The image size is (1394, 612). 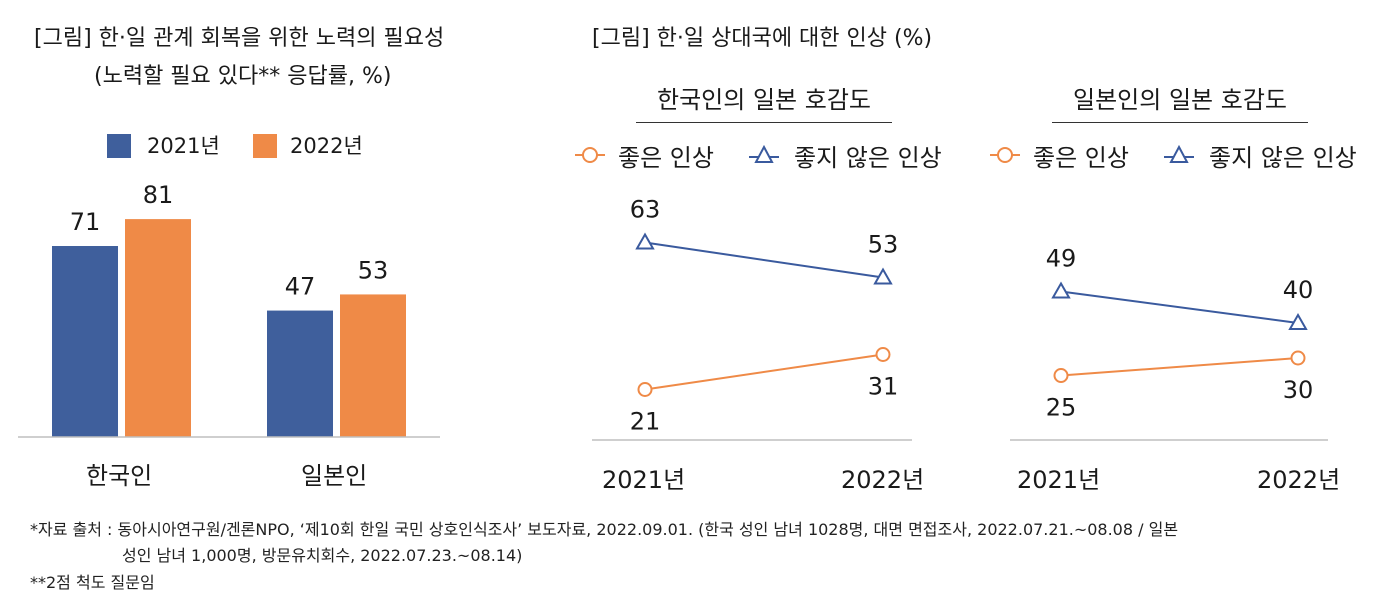 What do you see at coordinates (229, 309) in the screenshot?
I see `bar-chart: 71 81 47 53` at bounding box center [229, 309].